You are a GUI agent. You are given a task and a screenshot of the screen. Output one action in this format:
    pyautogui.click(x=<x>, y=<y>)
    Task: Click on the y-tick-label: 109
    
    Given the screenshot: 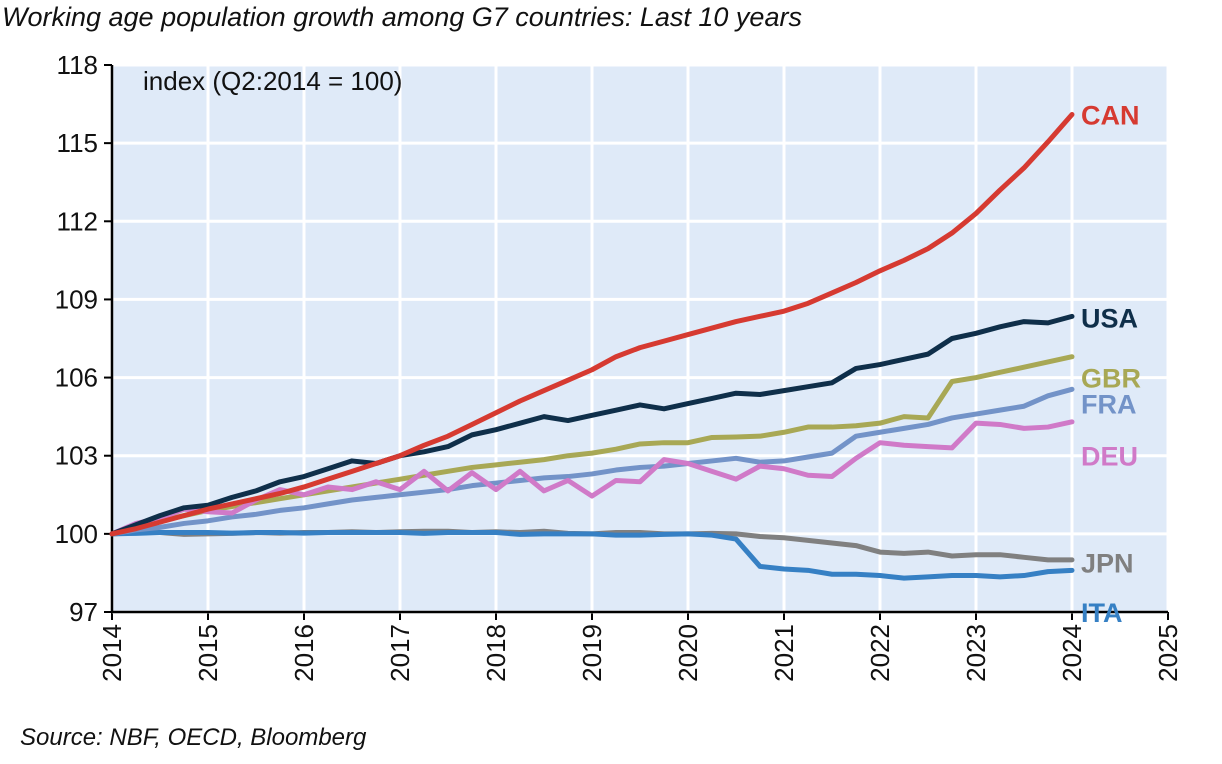 What is the action you would take?
    pyautogui.click(x=76, y=299)
    